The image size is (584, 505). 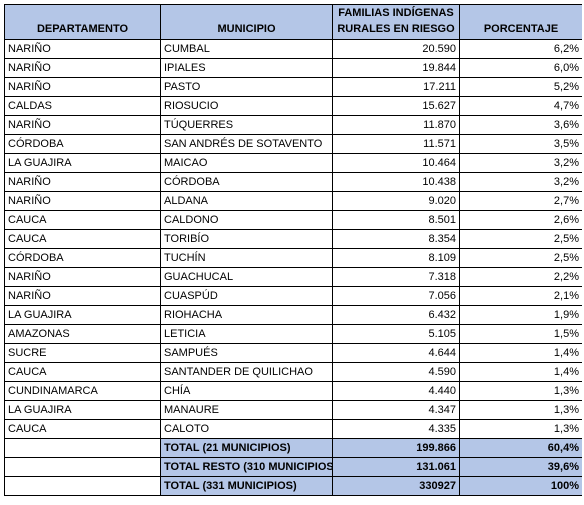 I want to click on cell-municipio: PASTO, so click(x=246, y=87).